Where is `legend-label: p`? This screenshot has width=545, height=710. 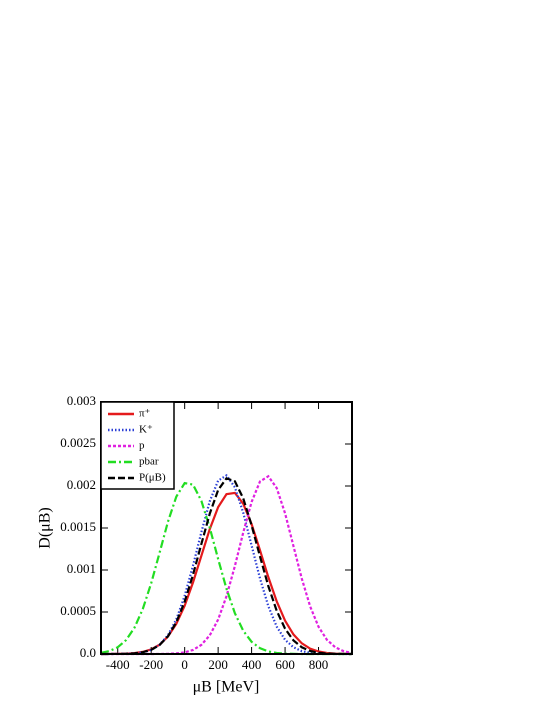 legend-label: p is located at coordinates (142, 446).